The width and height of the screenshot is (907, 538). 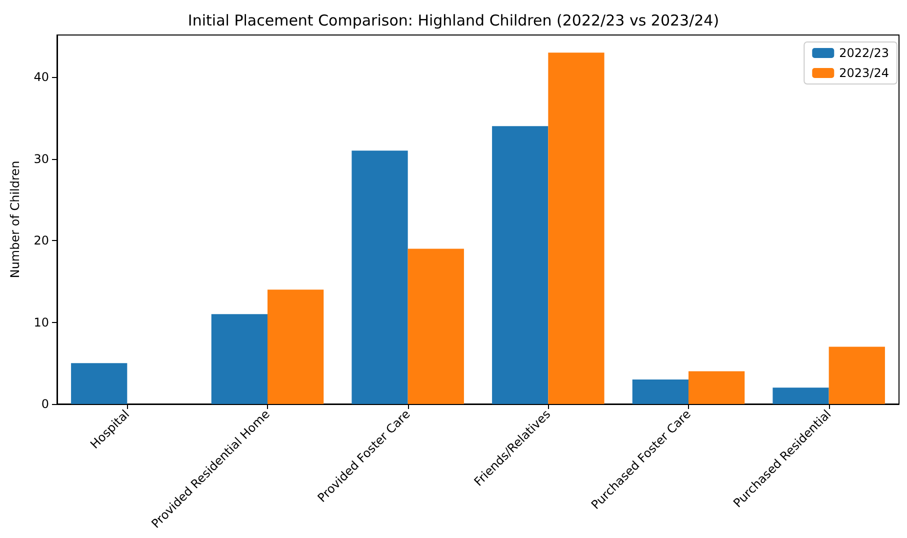 I want to click on y-tick-label: 10, so click(x=41, y=322).